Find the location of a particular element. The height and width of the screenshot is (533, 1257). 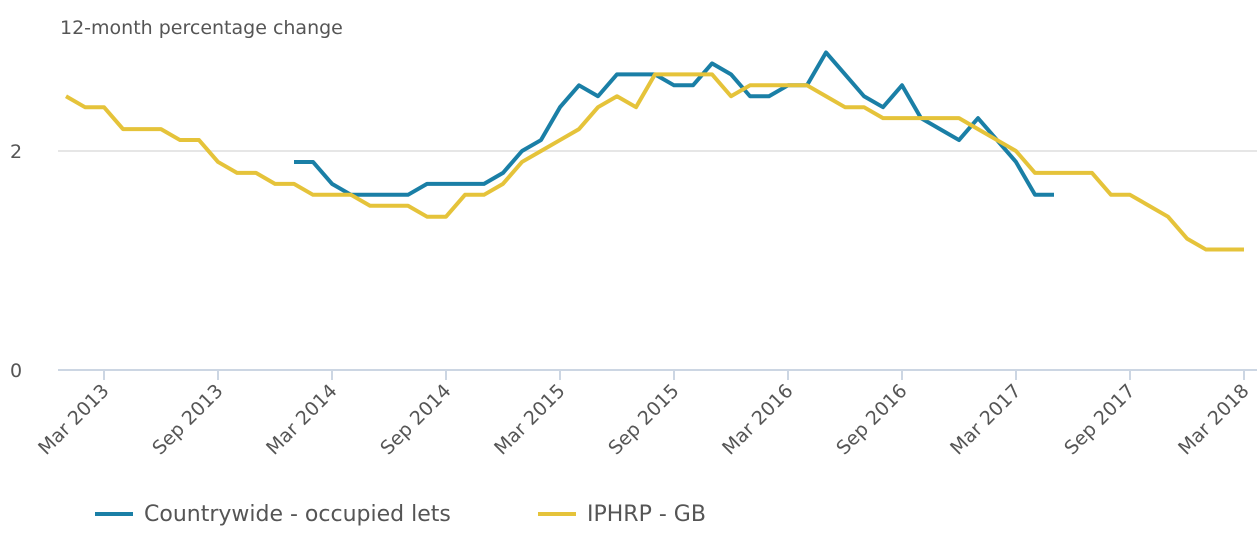

x-tick-label: Mar 2014 is located at coordinates (301, 419).